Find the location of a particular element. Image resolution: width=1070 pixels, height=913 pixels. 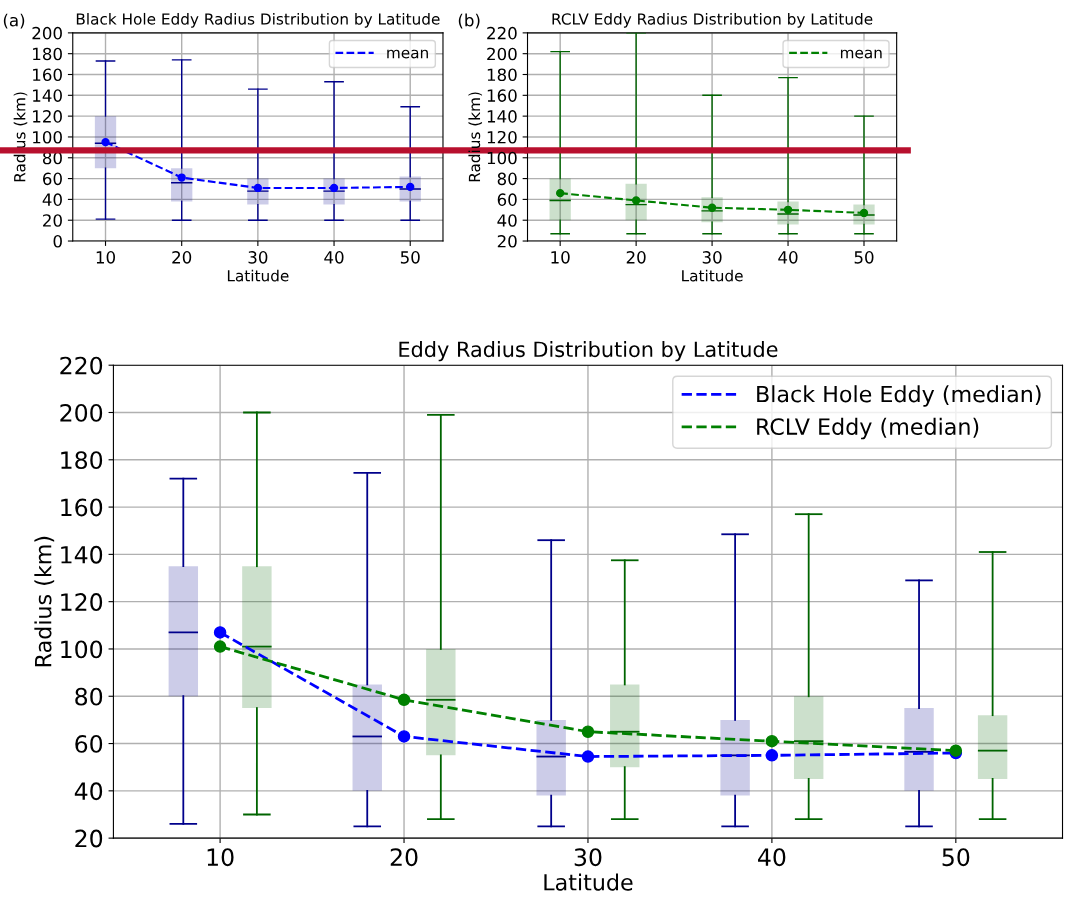

legend-label: Black Hole Eddy (median) is located at coordinates (899, 396).